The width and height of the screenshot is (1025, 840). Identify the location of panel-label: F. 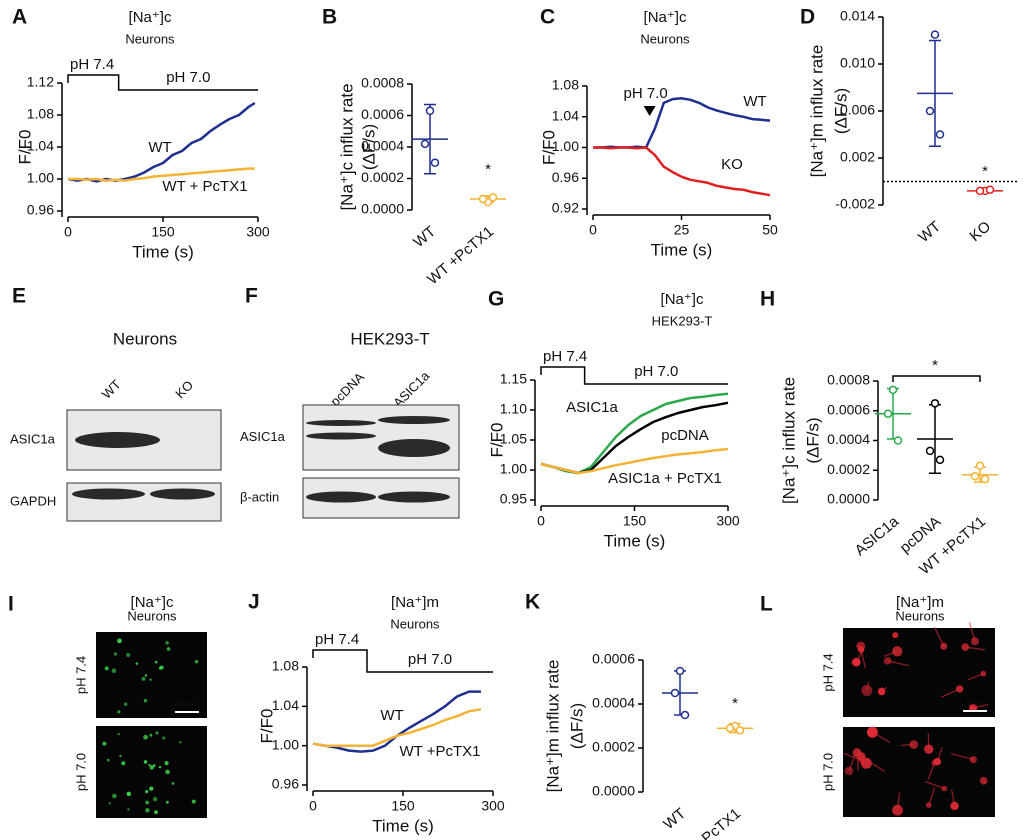
(251, 296).